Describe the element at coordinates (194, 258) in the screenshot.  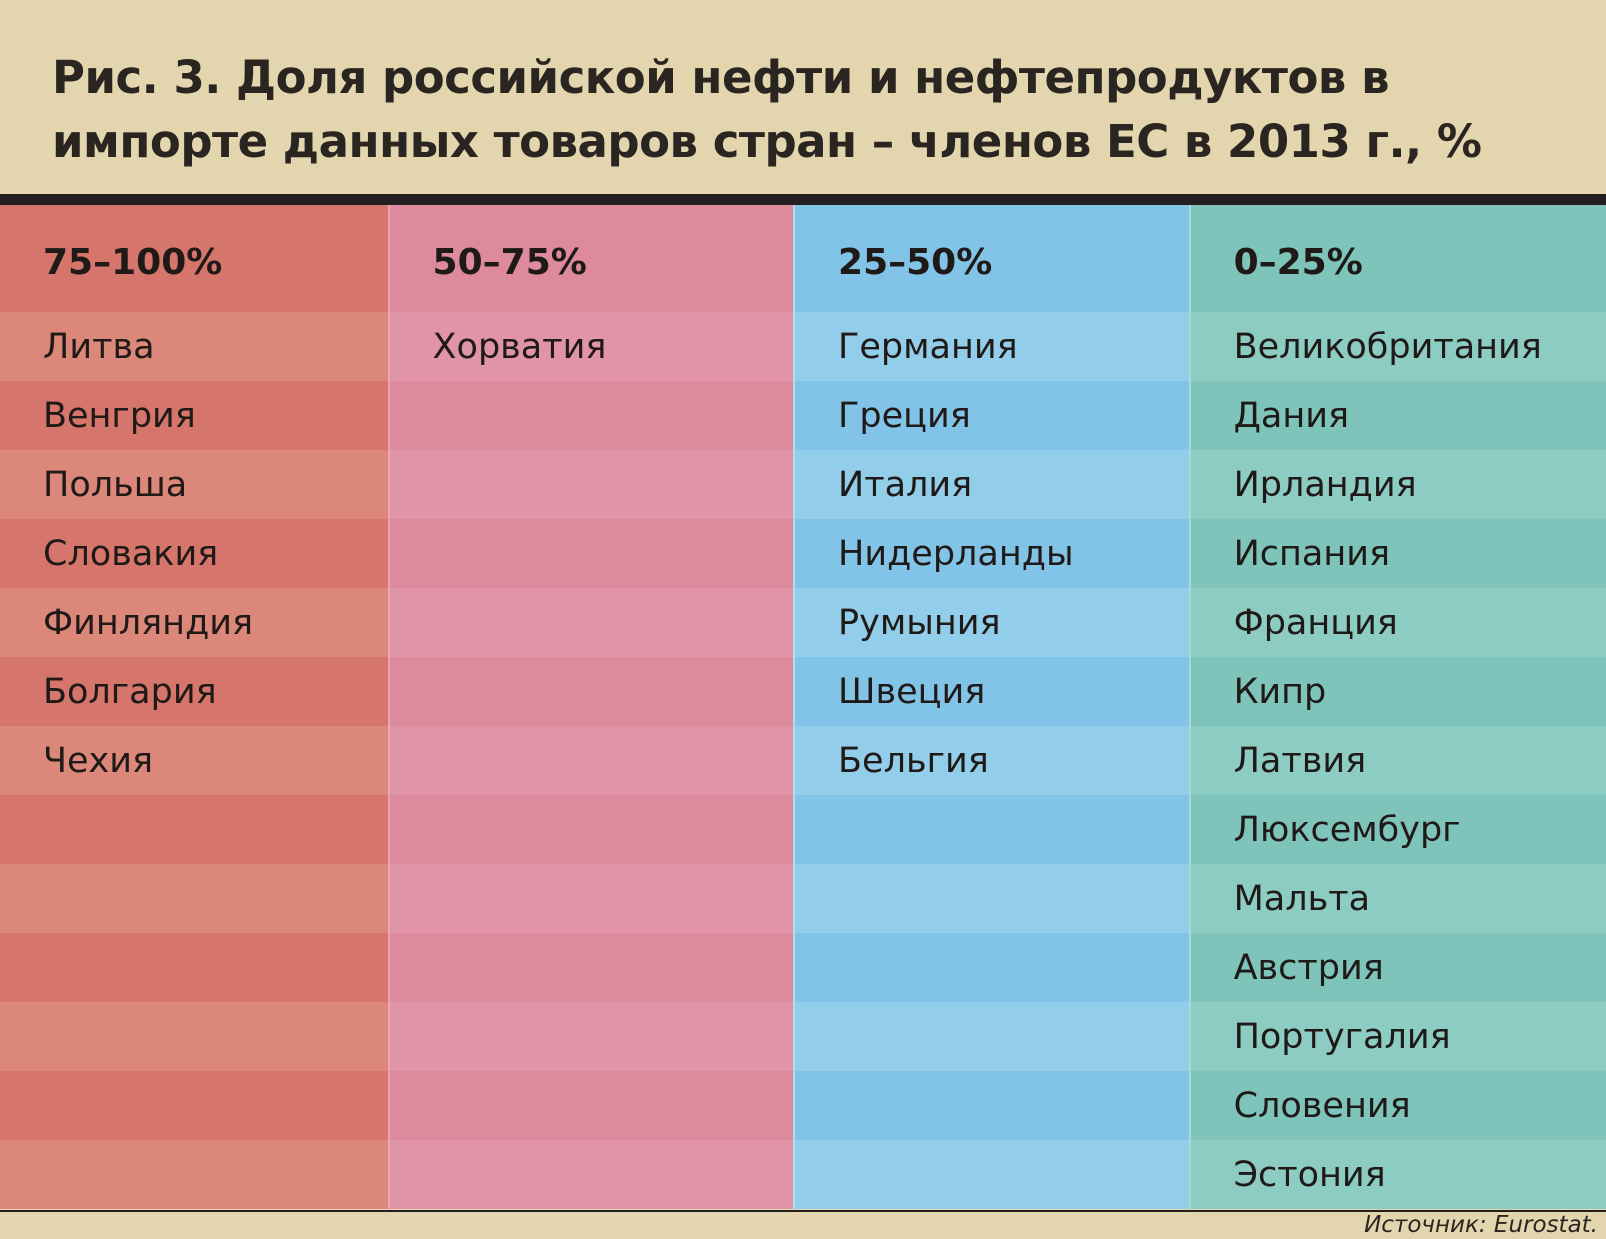
I see `column-header: 75–100%` at that location.